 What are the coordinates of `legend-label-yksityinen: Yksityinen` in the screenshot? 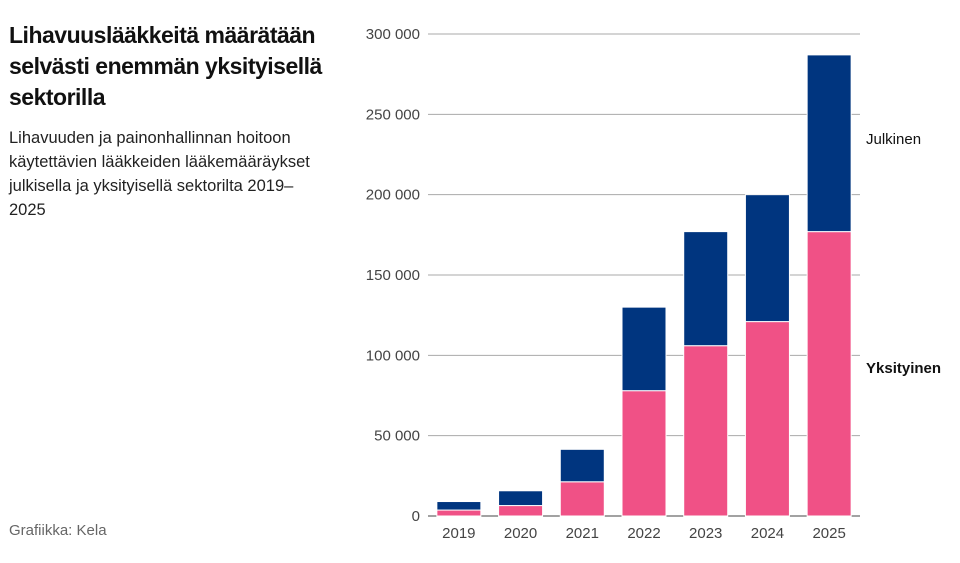 It's located at (903, 368).